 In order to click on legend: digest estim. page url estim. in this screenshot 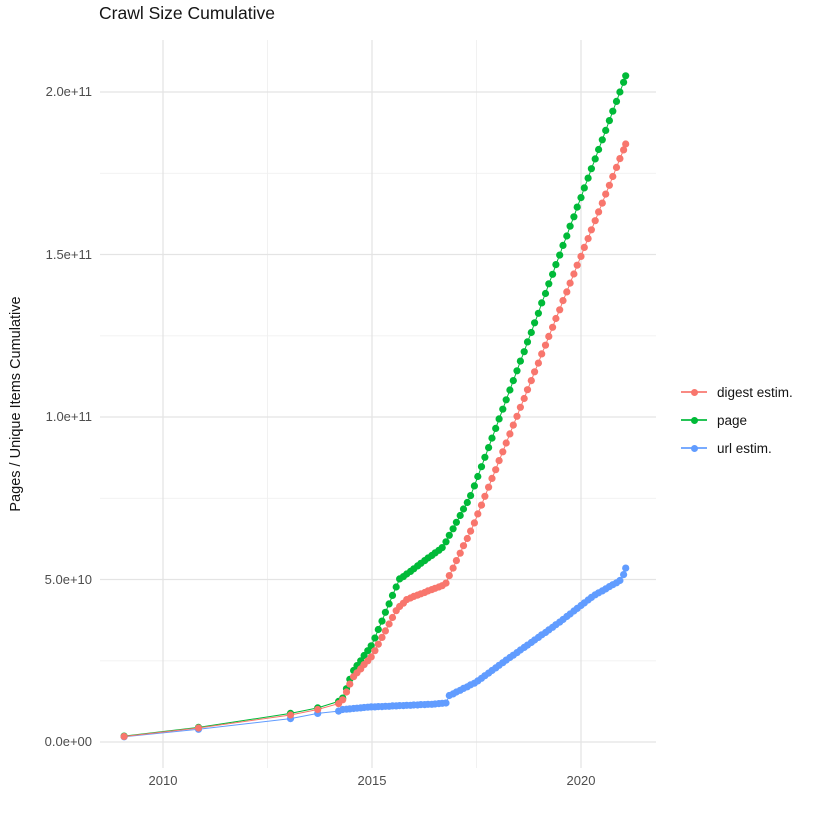, I will do `click(737, 420)`.